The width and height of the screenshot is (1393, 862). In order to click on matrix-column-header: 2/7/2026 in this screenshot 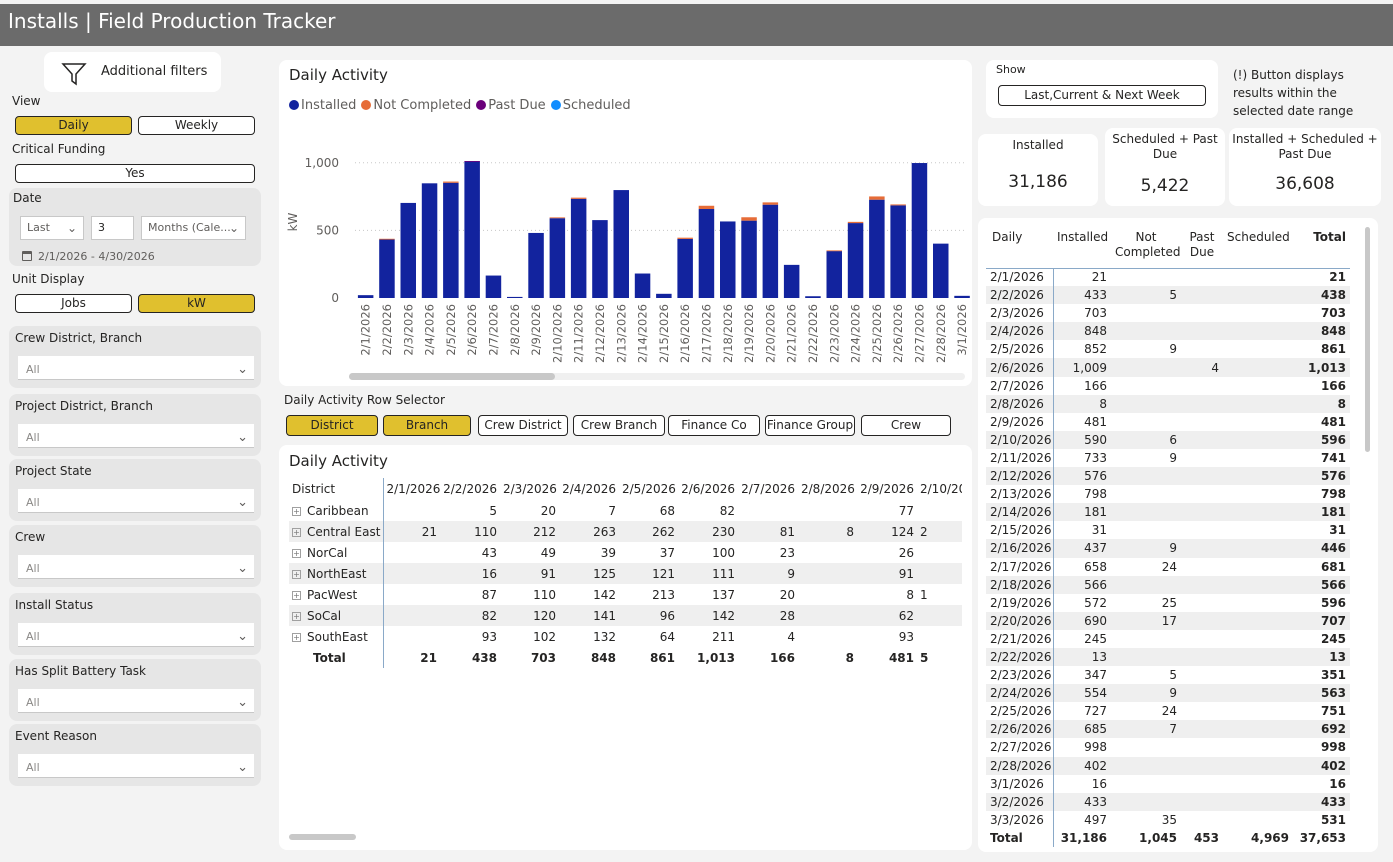, I will do `click(768, 489)`.